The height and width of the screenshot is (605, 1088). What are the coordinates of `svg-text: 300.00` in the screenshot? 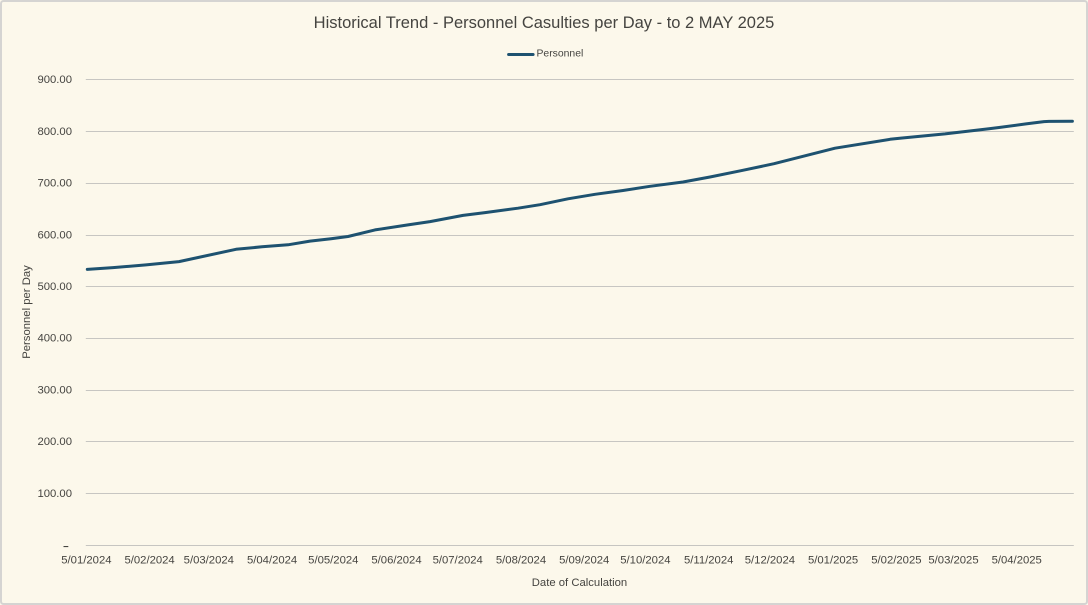 It's located at (54, 391).